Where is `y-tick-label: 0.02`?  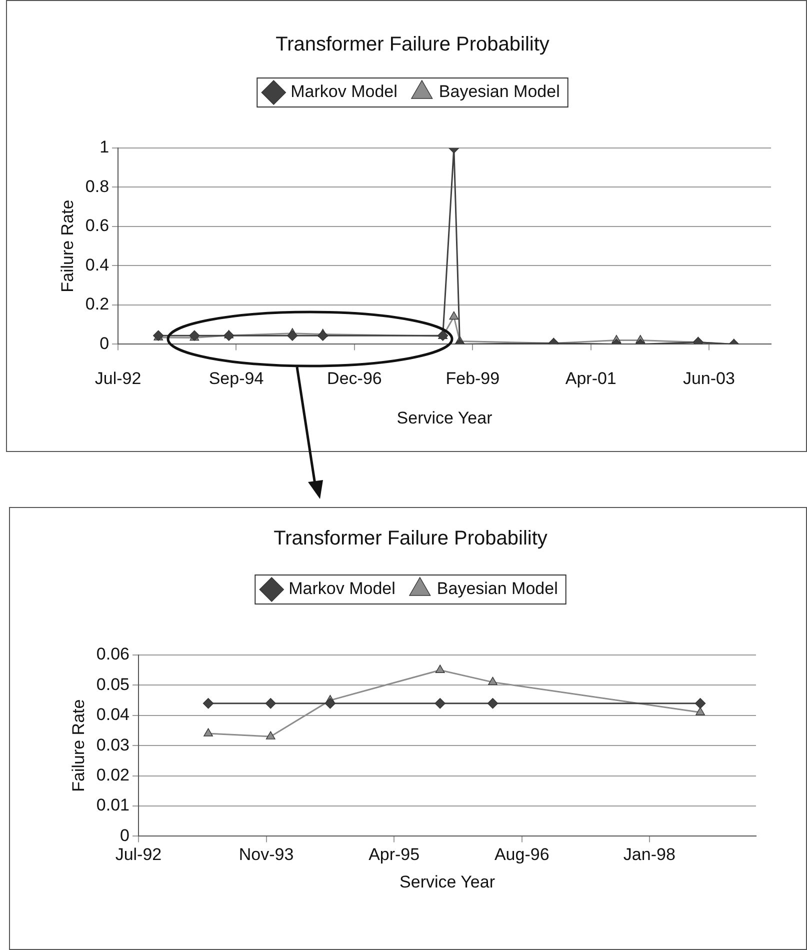
y-tick-label: 0.02 is located at coordinates (113, 774).